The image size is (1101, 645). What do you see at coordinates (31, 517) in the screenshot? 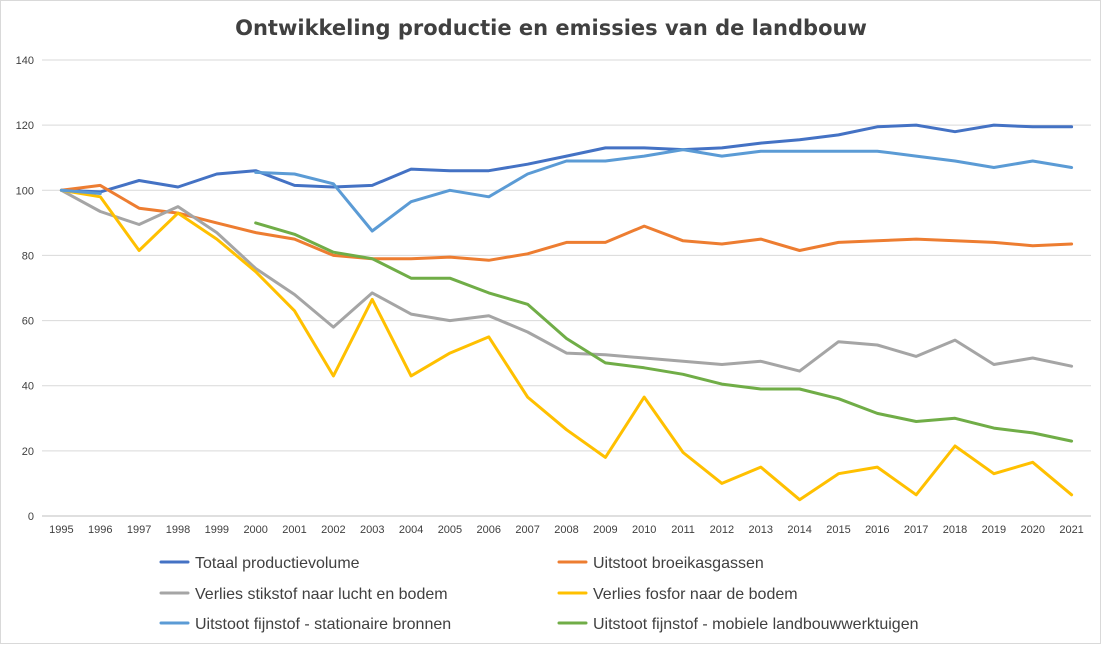
I see `y-tick-label: 0` at bounding box center [31, 517].